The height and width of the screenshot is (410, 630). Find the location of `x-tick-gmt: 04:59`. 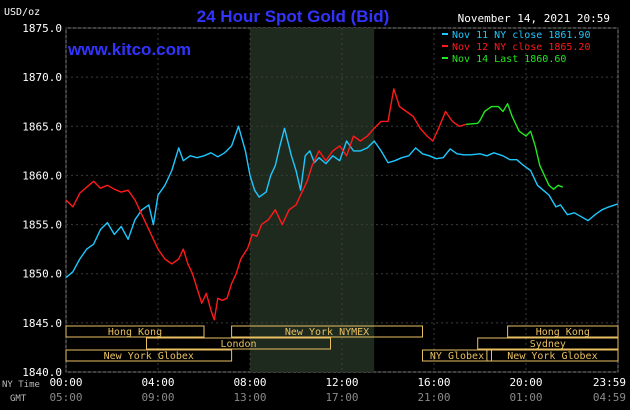

x-tick-gmt: 04:59 is located at coordinates (609, 397).